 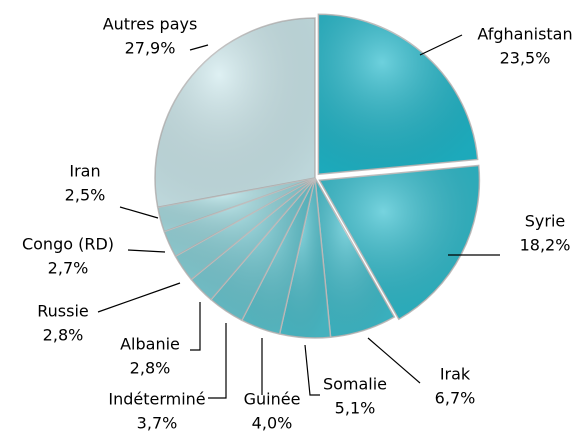 What do you see at coordinates (272, 399) in the screenshot?
I see `slice-name: Guinée` at bounding box center [272, 399].